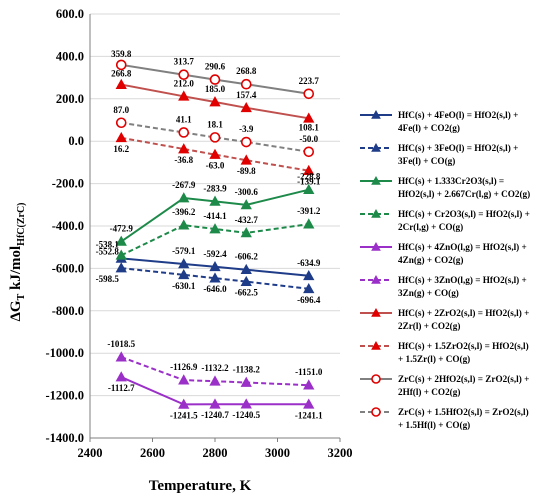 The image size is (550, 499). Describe the element at coordinates (215, 254) in the screenshot. I see `data-label: -592.4` at that location.